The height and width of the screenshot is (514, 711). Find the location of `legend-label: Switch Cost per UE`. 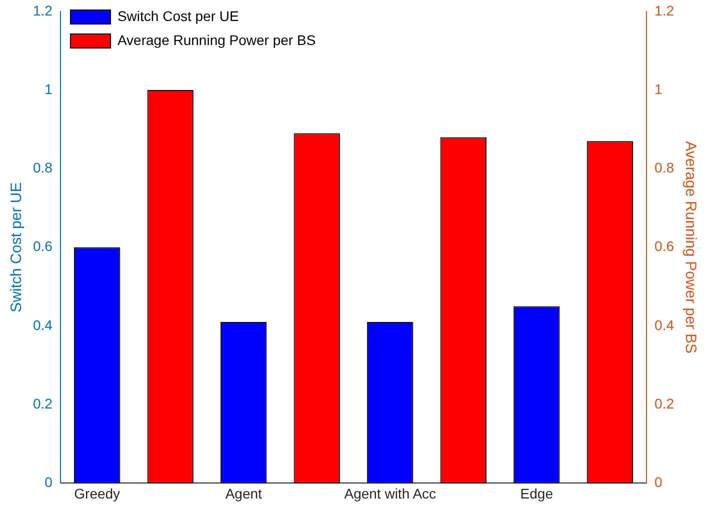

legend-label: Switch Cost per UE is located at coordinates (178, 16).